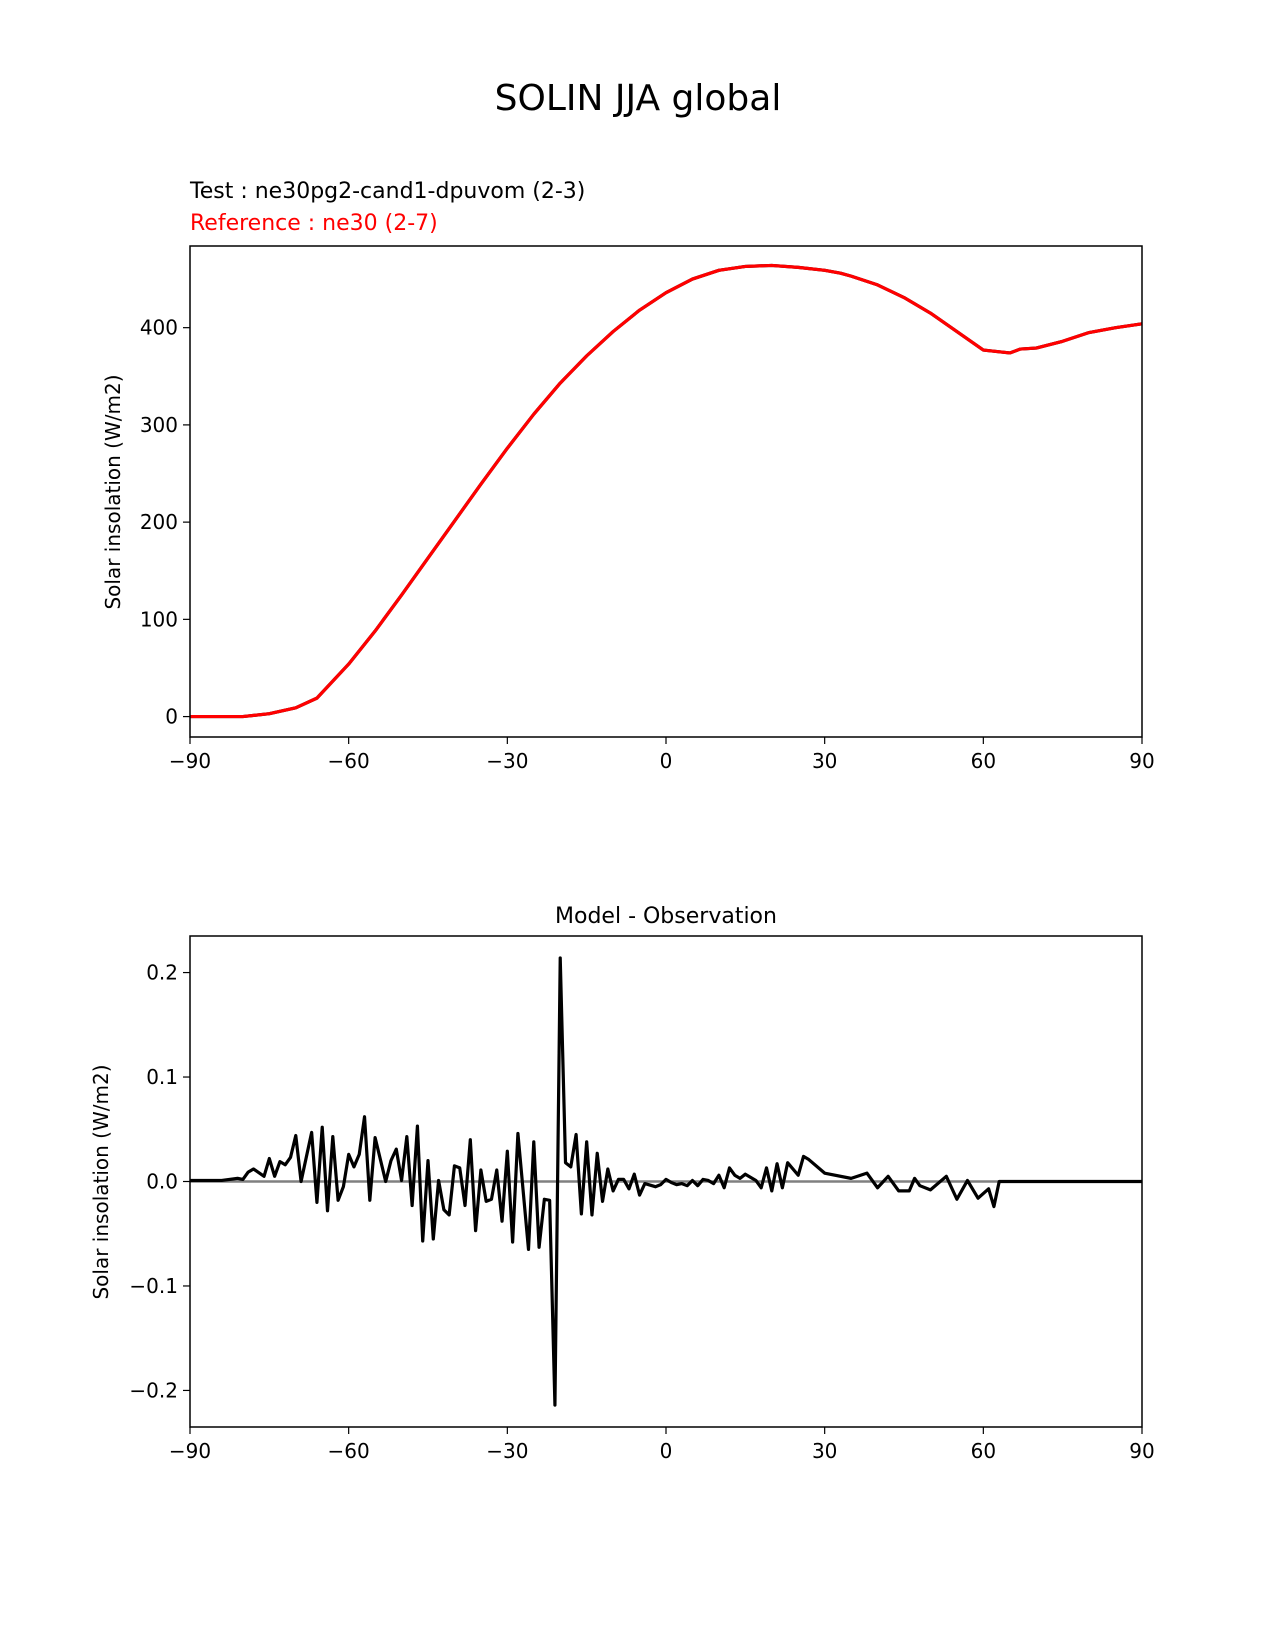 This screenshot has height=1650, width=1275. What do you see at coordinates (101, 1181) in the screenshot?
I see `bottom-y-axis-label: Solar insolation (W/m2)` at bounding box center [101, 1181].